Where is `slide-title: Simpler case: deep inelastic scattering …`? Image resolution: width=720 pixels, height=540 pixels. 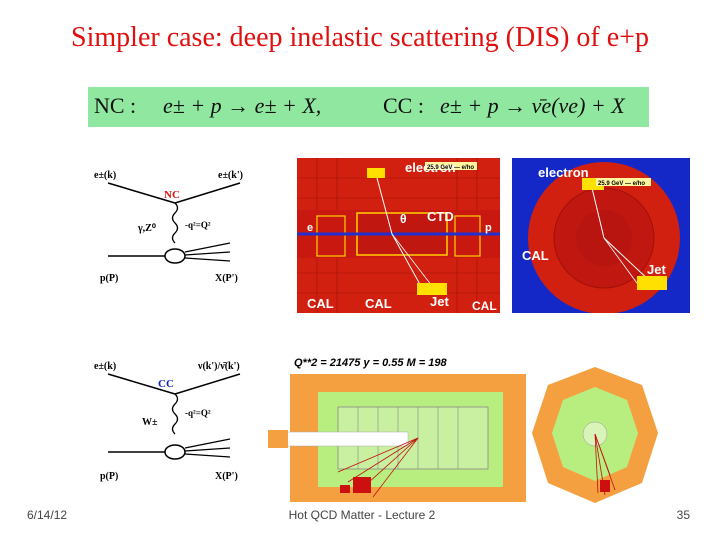
slide-title: Simpler case: deep inelastic scattering … is located at coordinates (360, 37).